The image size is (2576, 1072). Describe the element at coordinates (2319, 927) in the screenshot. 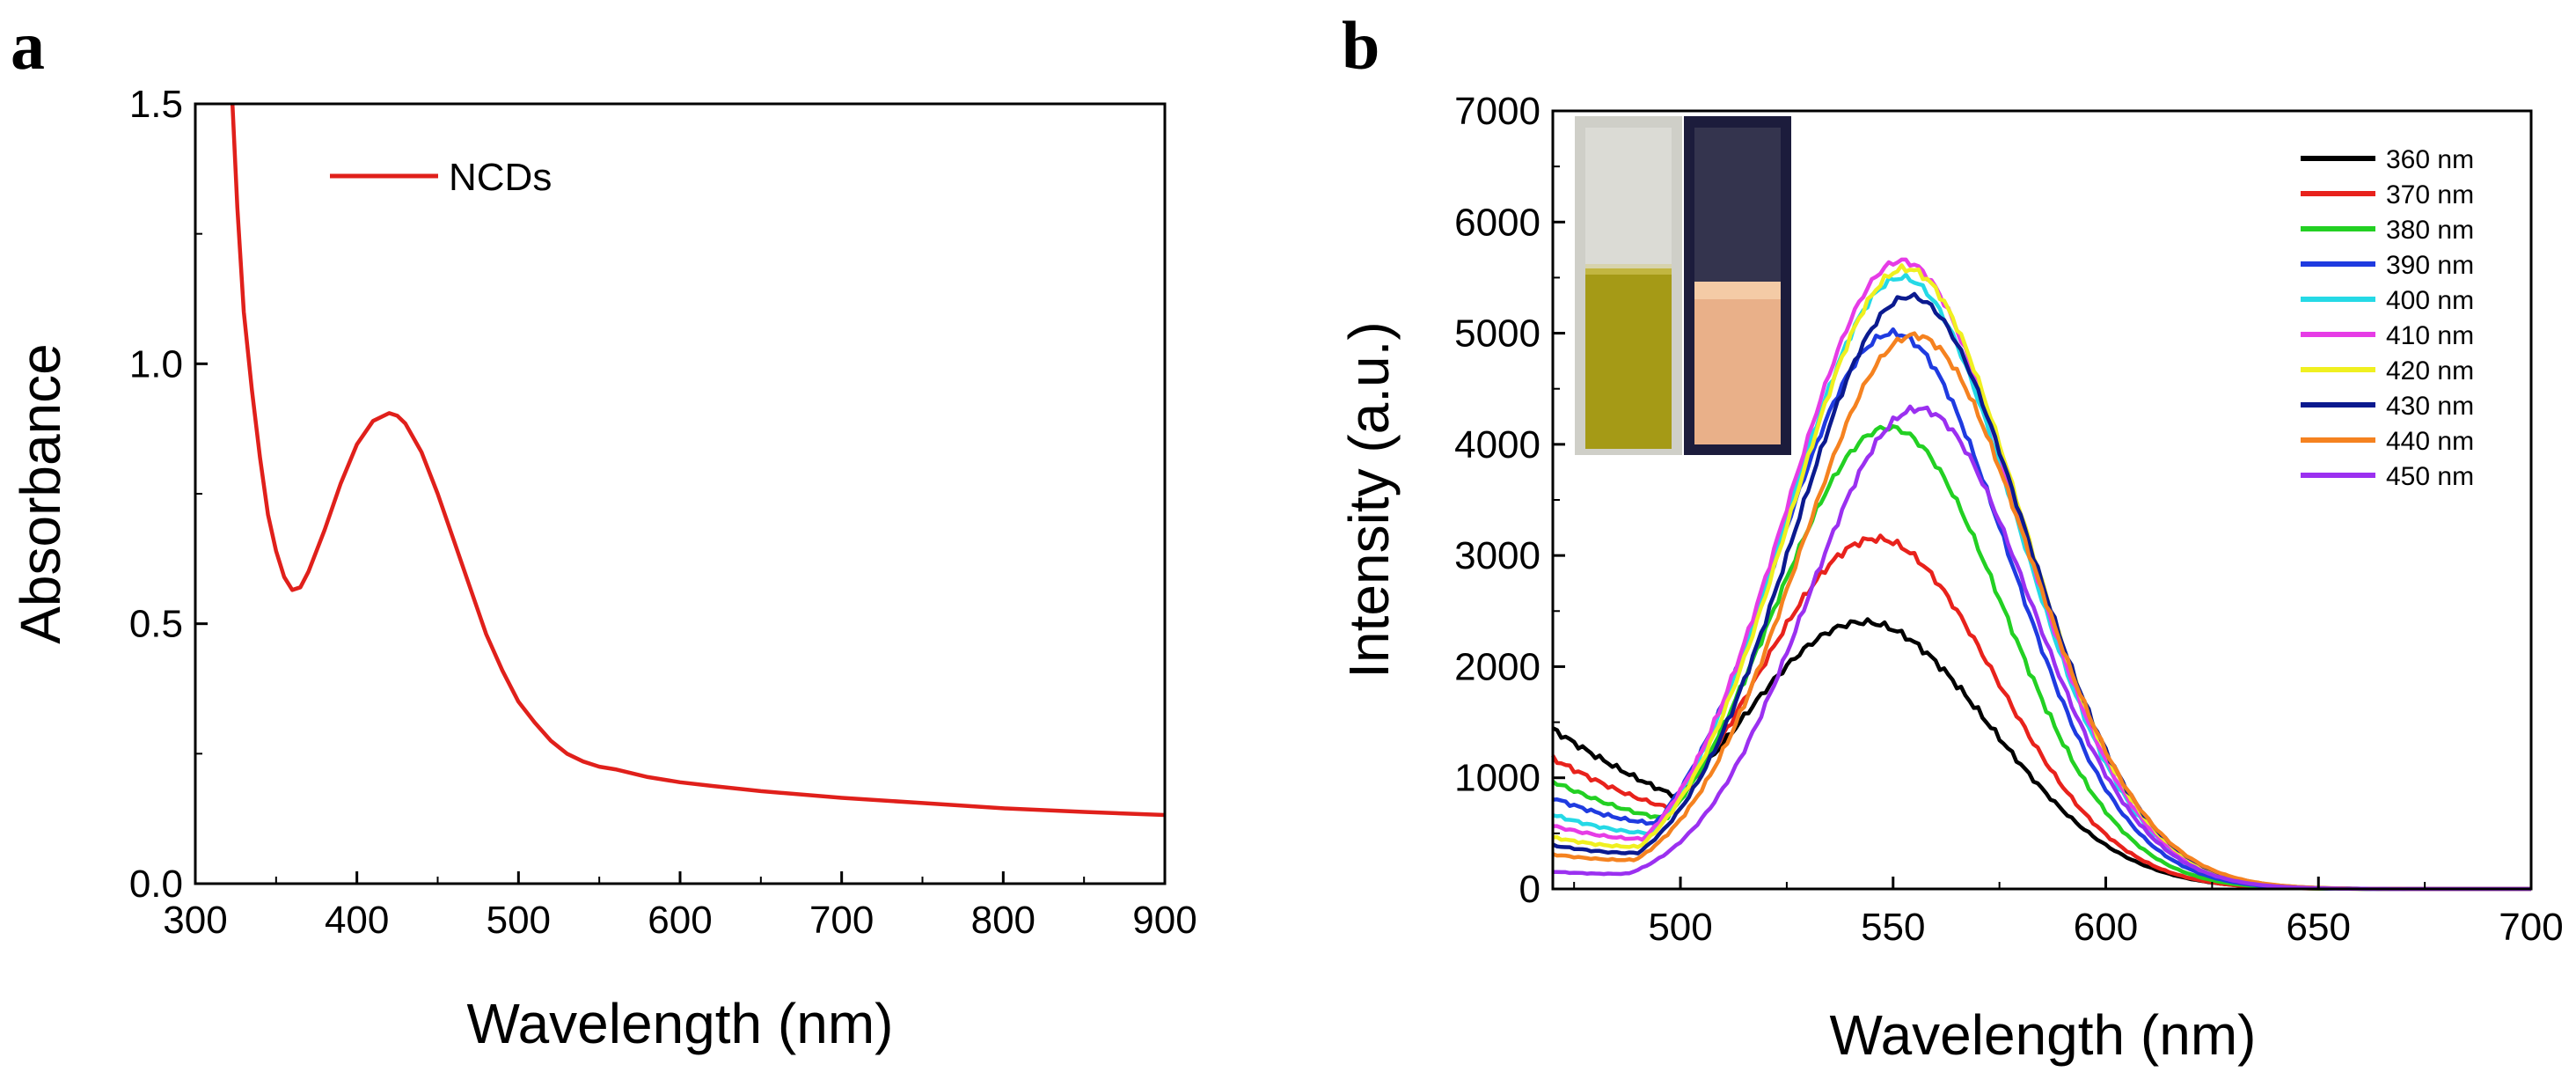

I see `panel-b-x-tick-label: 650` at that location.